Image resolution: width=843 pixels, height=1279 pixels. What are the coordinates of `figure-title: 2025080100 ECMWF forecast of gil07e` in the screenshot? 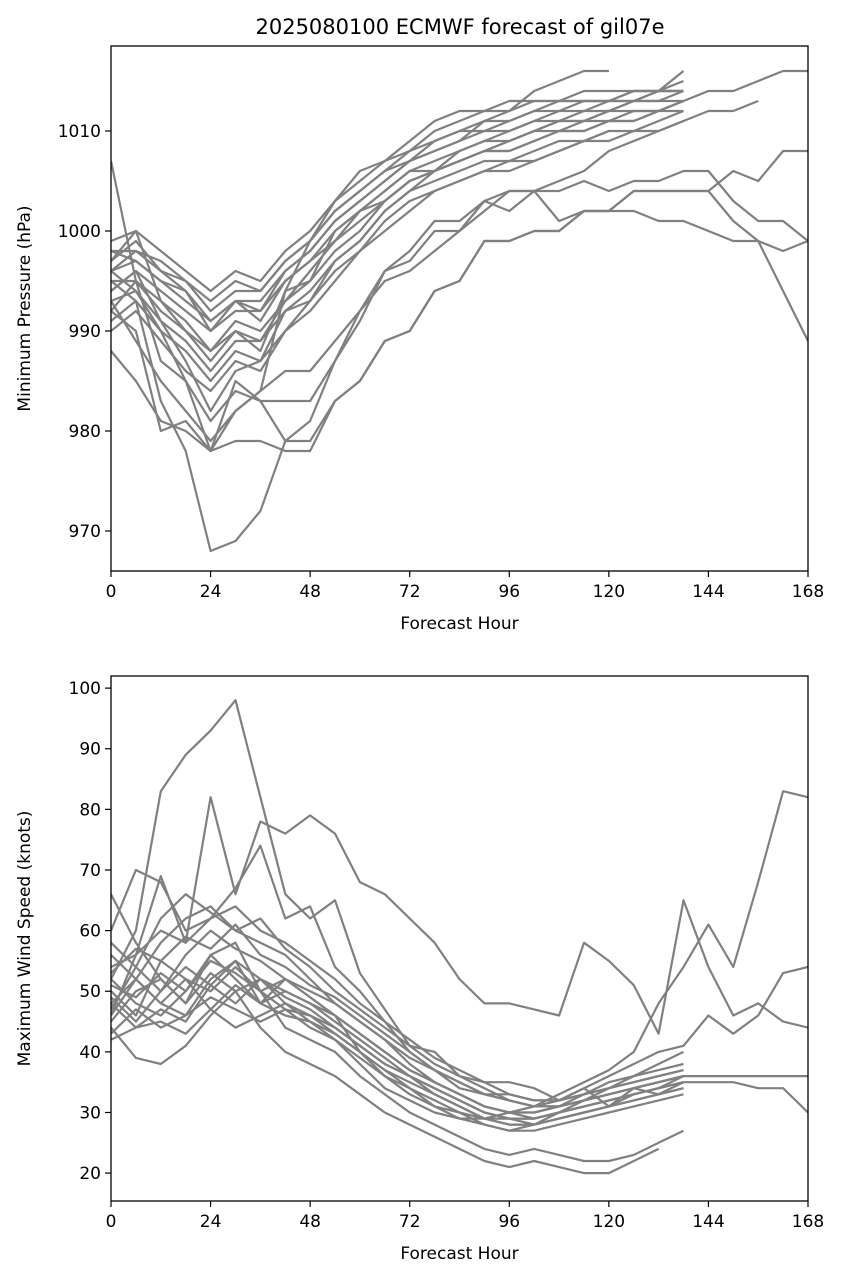 It's located at (459, 27).